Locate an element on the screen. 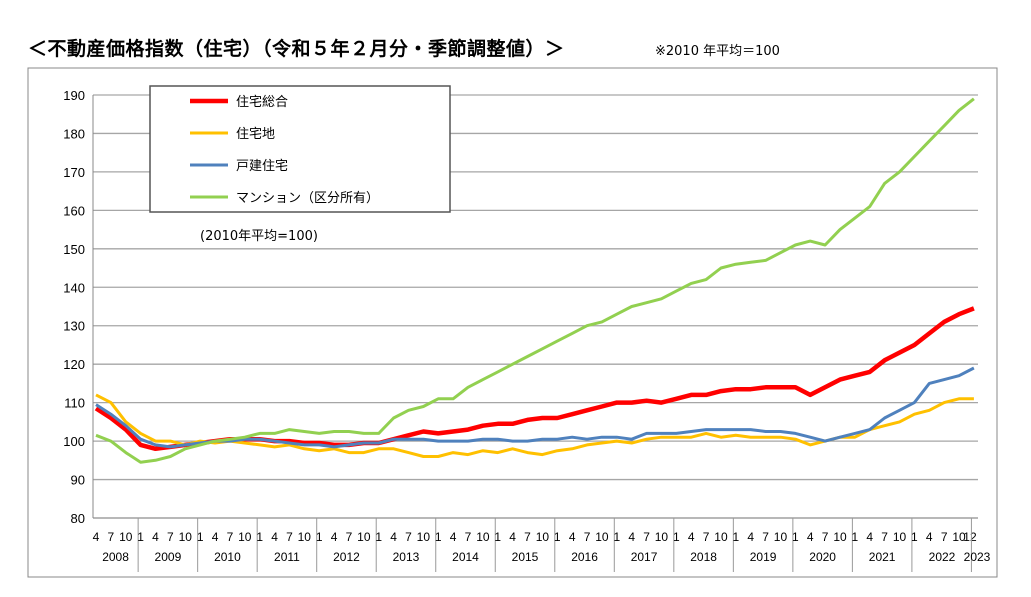 This screenshot has height=597, width=1031. legend-label-1: 住宅総合 is located at coordinates (262, 102).